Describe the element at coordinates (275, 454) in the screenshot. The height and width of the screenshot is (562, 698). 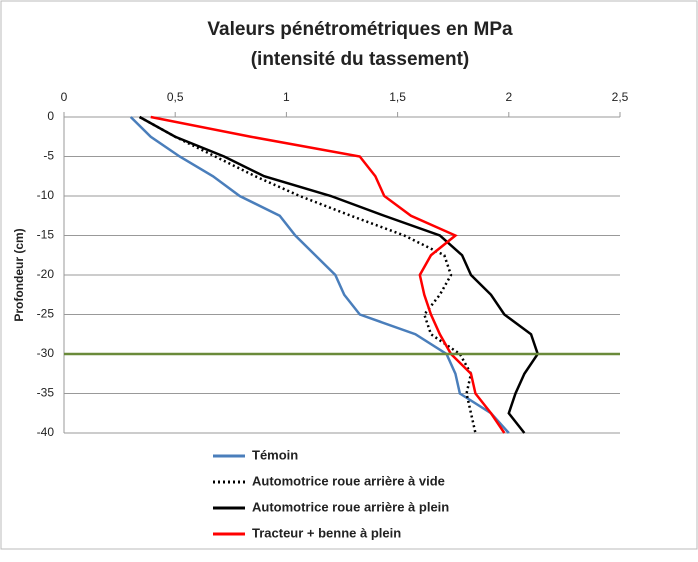
I see `legend-label: Témoin` at that location.